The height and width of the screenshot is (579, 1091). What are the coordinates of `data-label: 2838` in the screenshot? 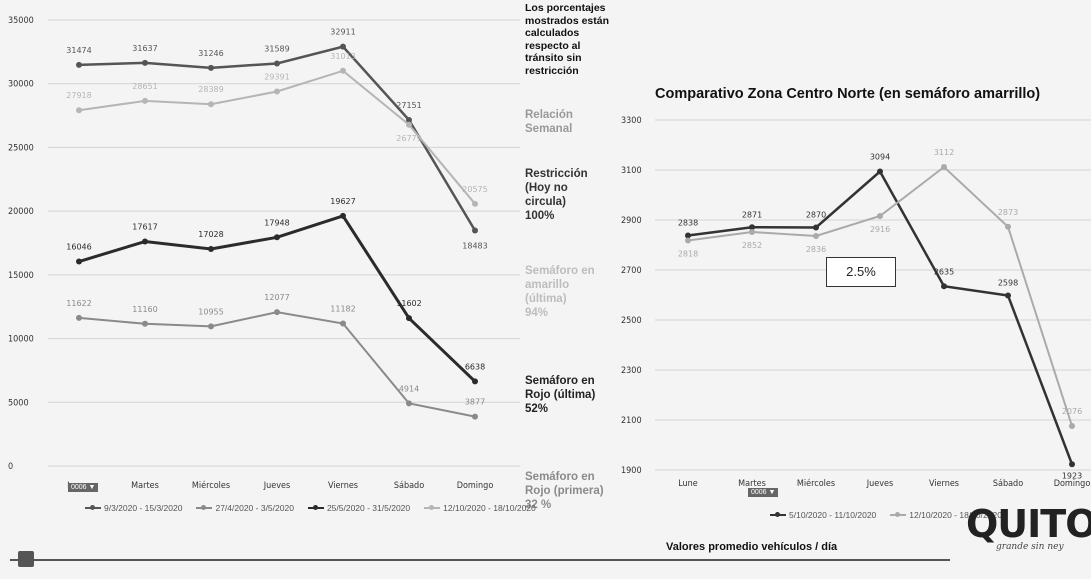 It's located at (688, 223).